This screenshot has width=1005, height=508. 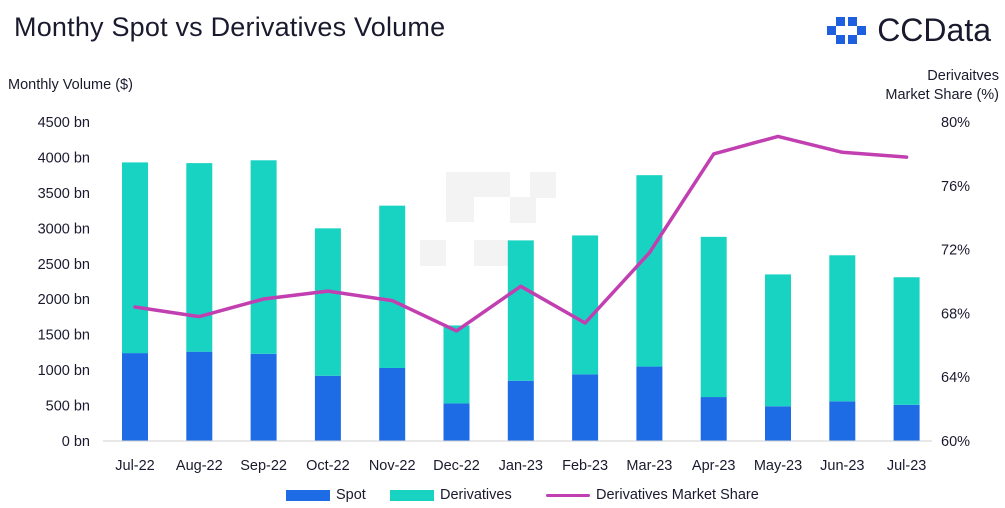 What do you see at coordinates (199, 466) in the screenshot?
I see `x-tick-label: Aug-22` at bounding box center [199, 466].